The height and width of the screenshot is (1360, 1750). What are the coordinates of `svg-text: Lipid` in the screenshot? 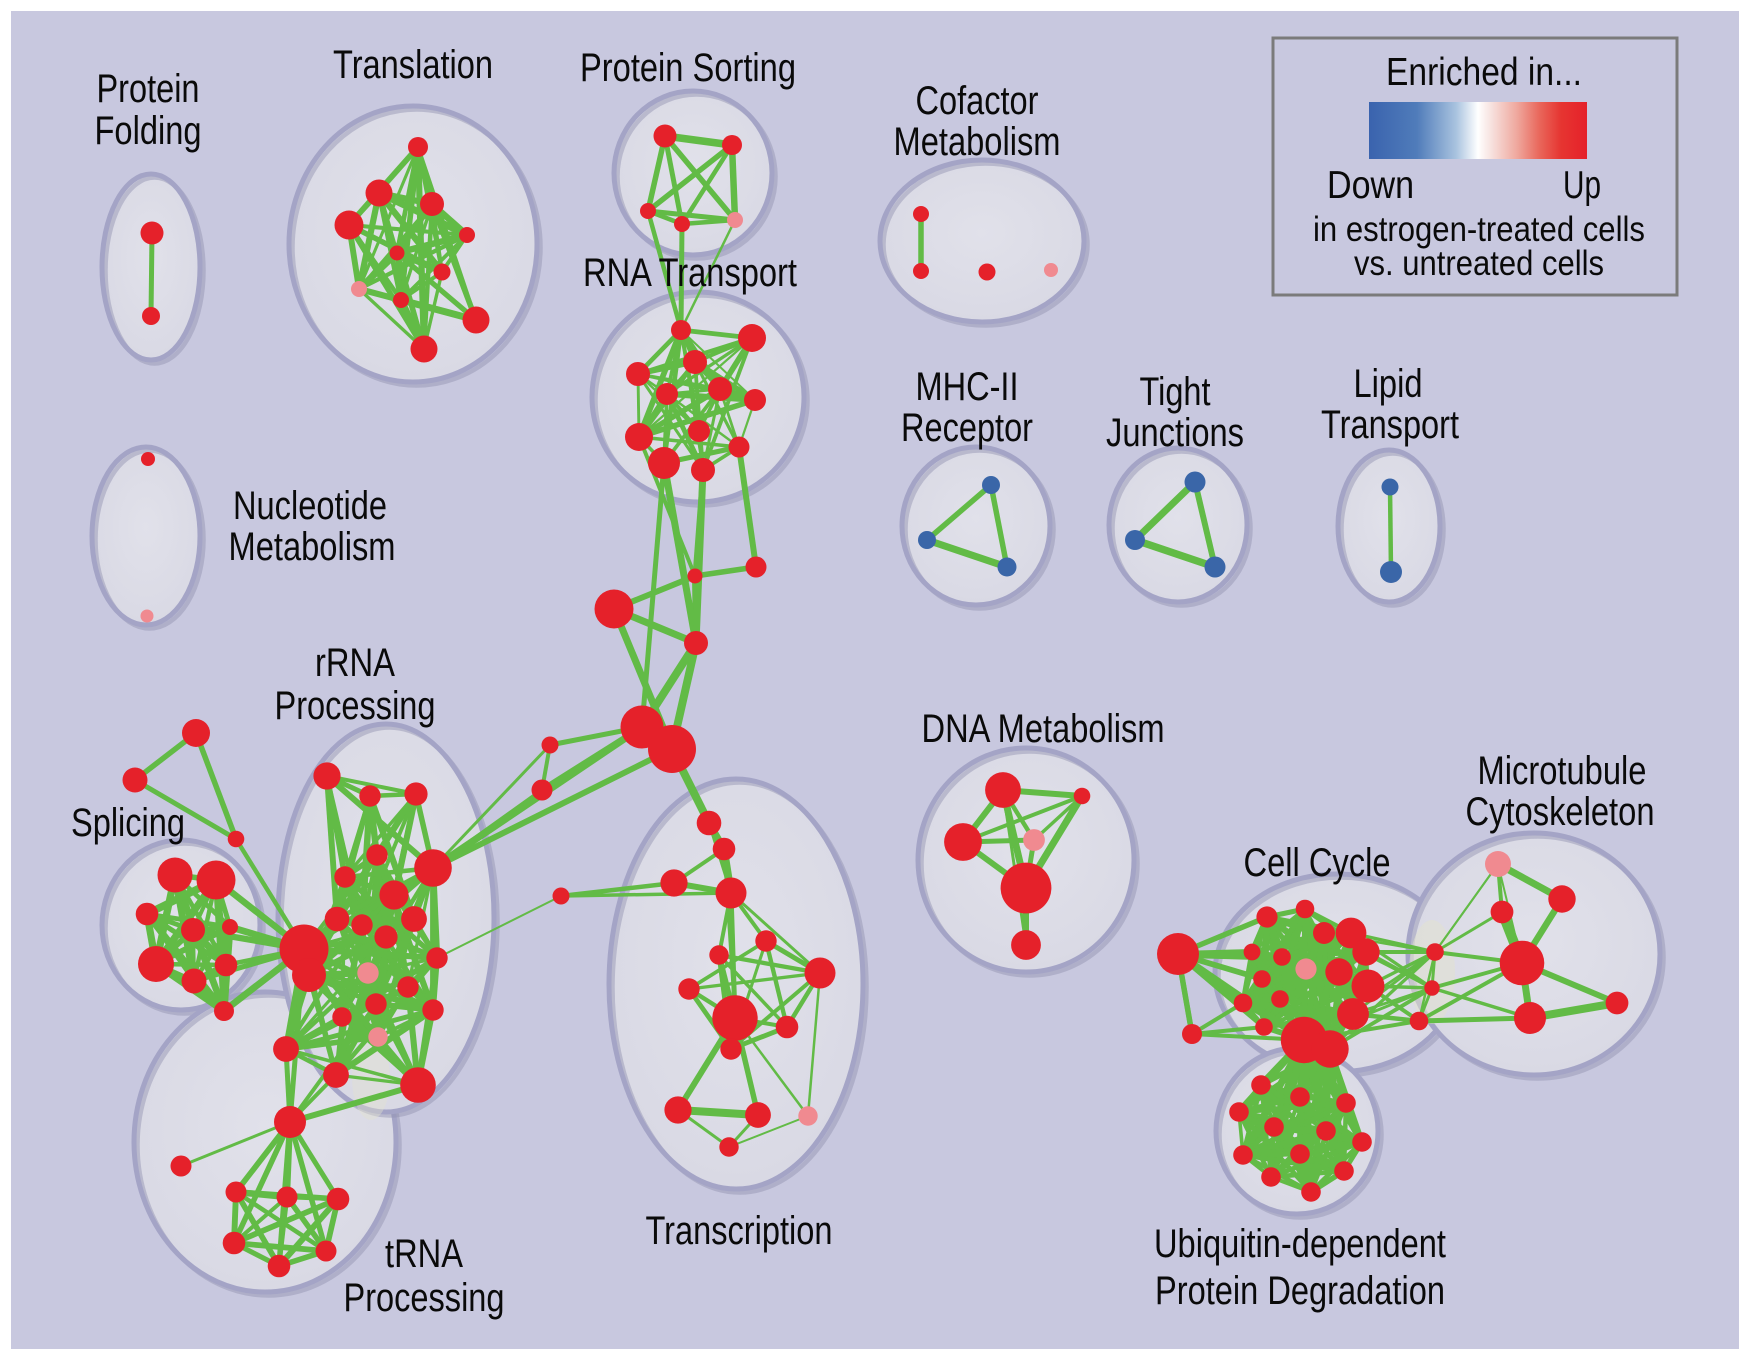 It's located at (1388, 384).